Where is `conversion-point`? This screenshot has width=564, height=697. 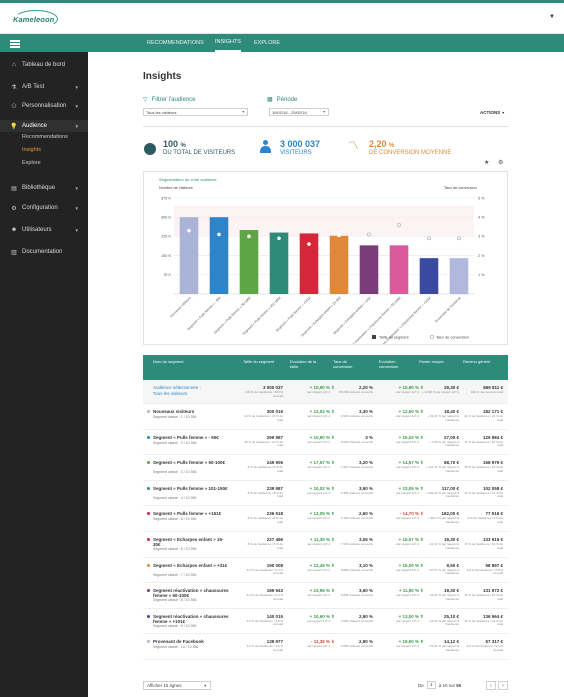
conversion-point is located at coordinates (279, 238).